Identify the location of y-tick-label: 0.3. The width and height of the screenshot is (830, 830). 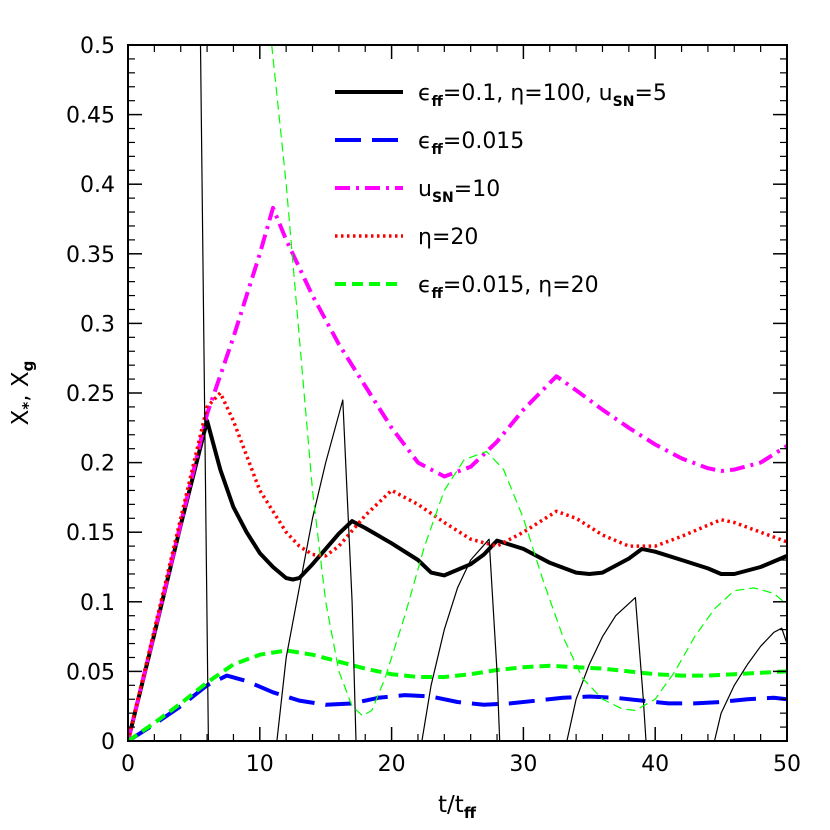
(97, 324).